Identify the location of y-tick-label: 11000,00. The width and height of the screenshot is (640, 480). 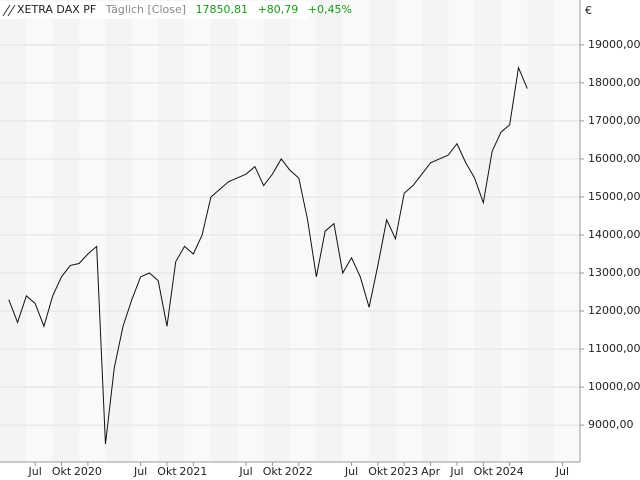
(614, 348).